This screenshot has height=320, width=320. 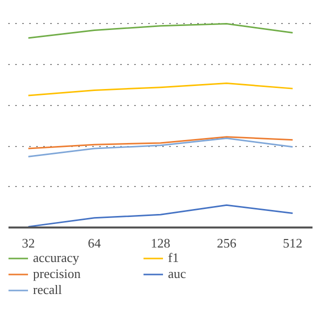 What do you see at coordinates (178, 274) in the screenshot?
I see `legend-label: auc` at bounding box center [178, 274].